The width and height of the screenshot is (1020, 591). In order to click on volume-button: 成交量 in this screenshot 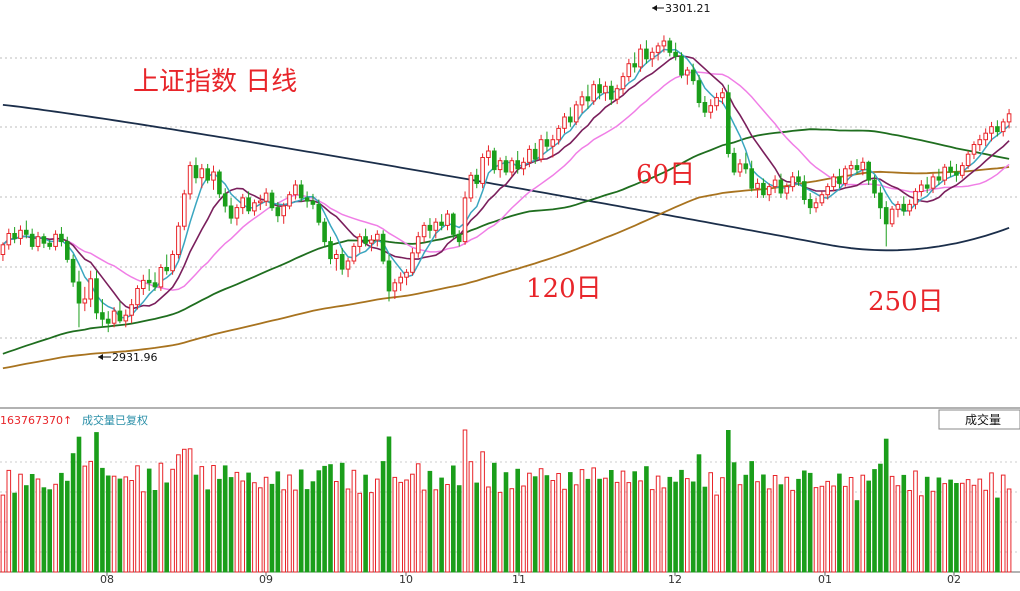, I will do `click(979, 419)`.